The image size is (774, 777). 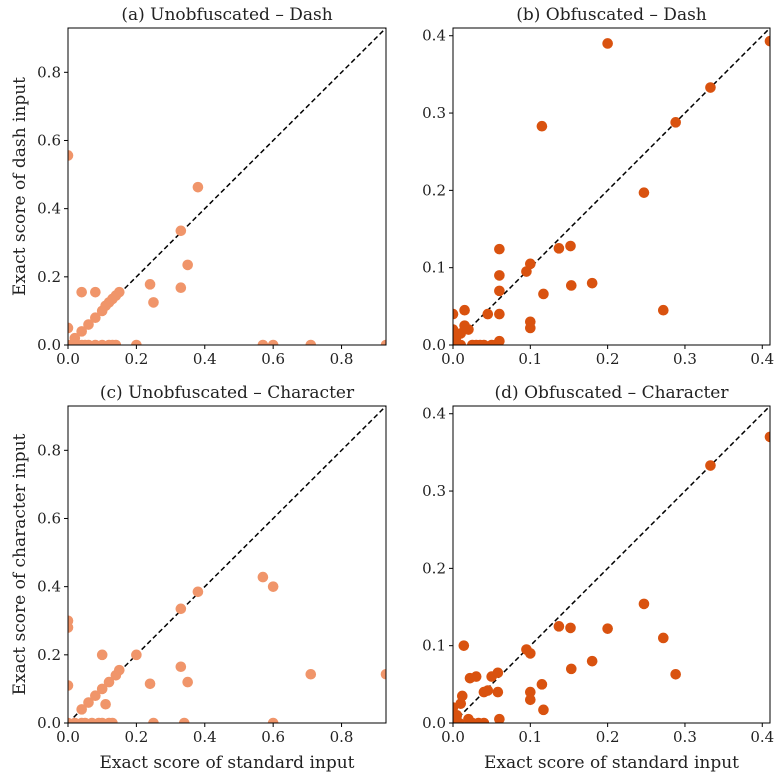 What do you see at coordinates (612, 393) in the screenshot?
I see `panel-title: (d) Obfuscated – Character` at bounding box center [612, 393].